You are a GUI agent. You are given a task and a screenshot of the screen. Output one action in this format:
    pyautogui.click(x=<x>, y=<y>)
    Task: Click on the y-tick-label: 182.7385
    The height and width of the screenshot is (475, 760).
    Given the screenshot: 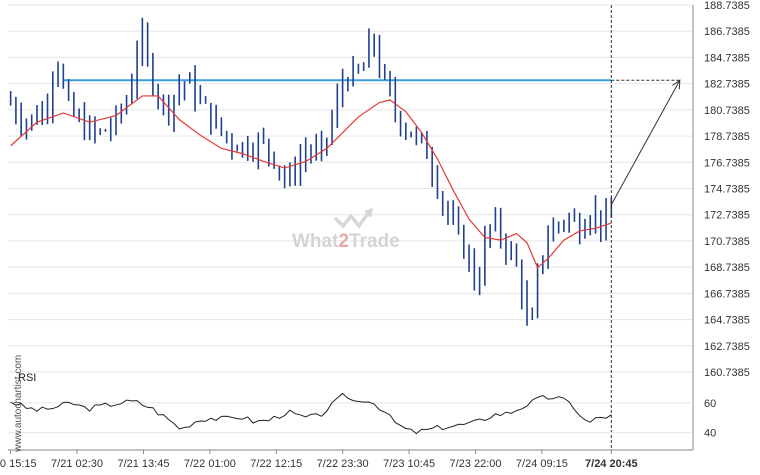 What is the action you would take?
    pyautogui.click(x=727, y=85)
    